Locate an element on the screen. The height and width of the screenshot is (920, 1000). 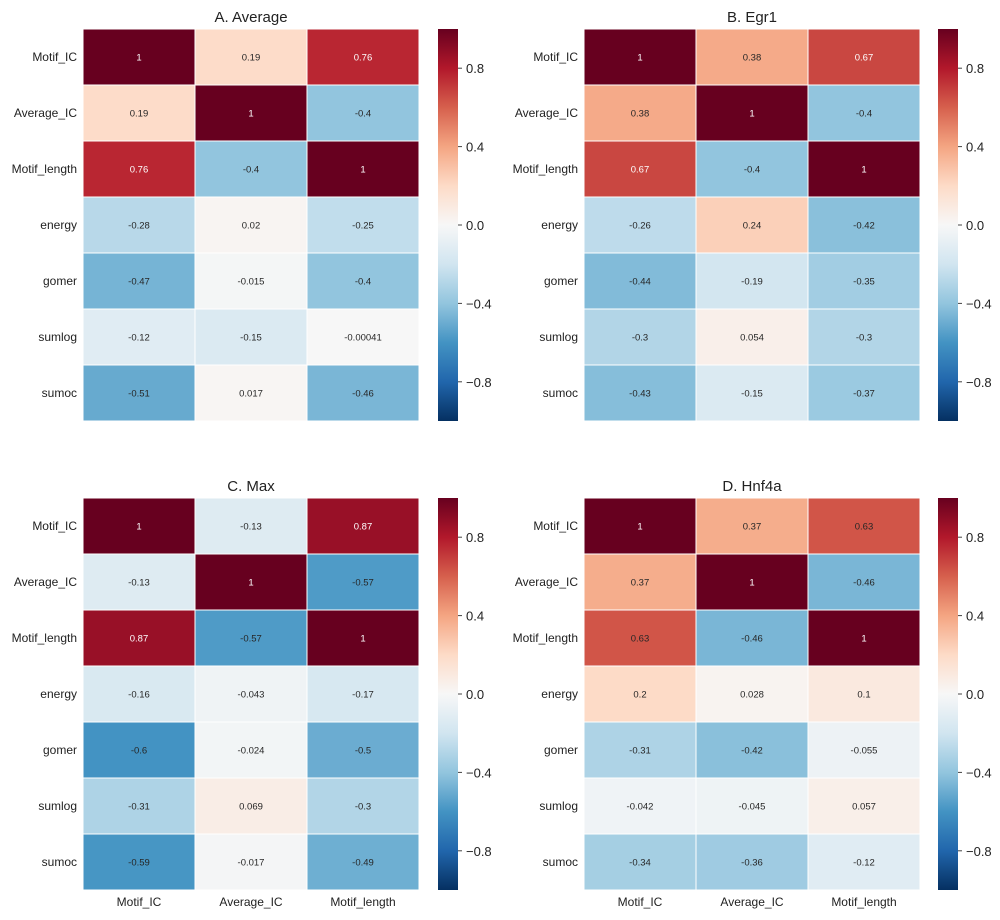
cell-value-label: -0.37 is located at coordinates (864, 394).